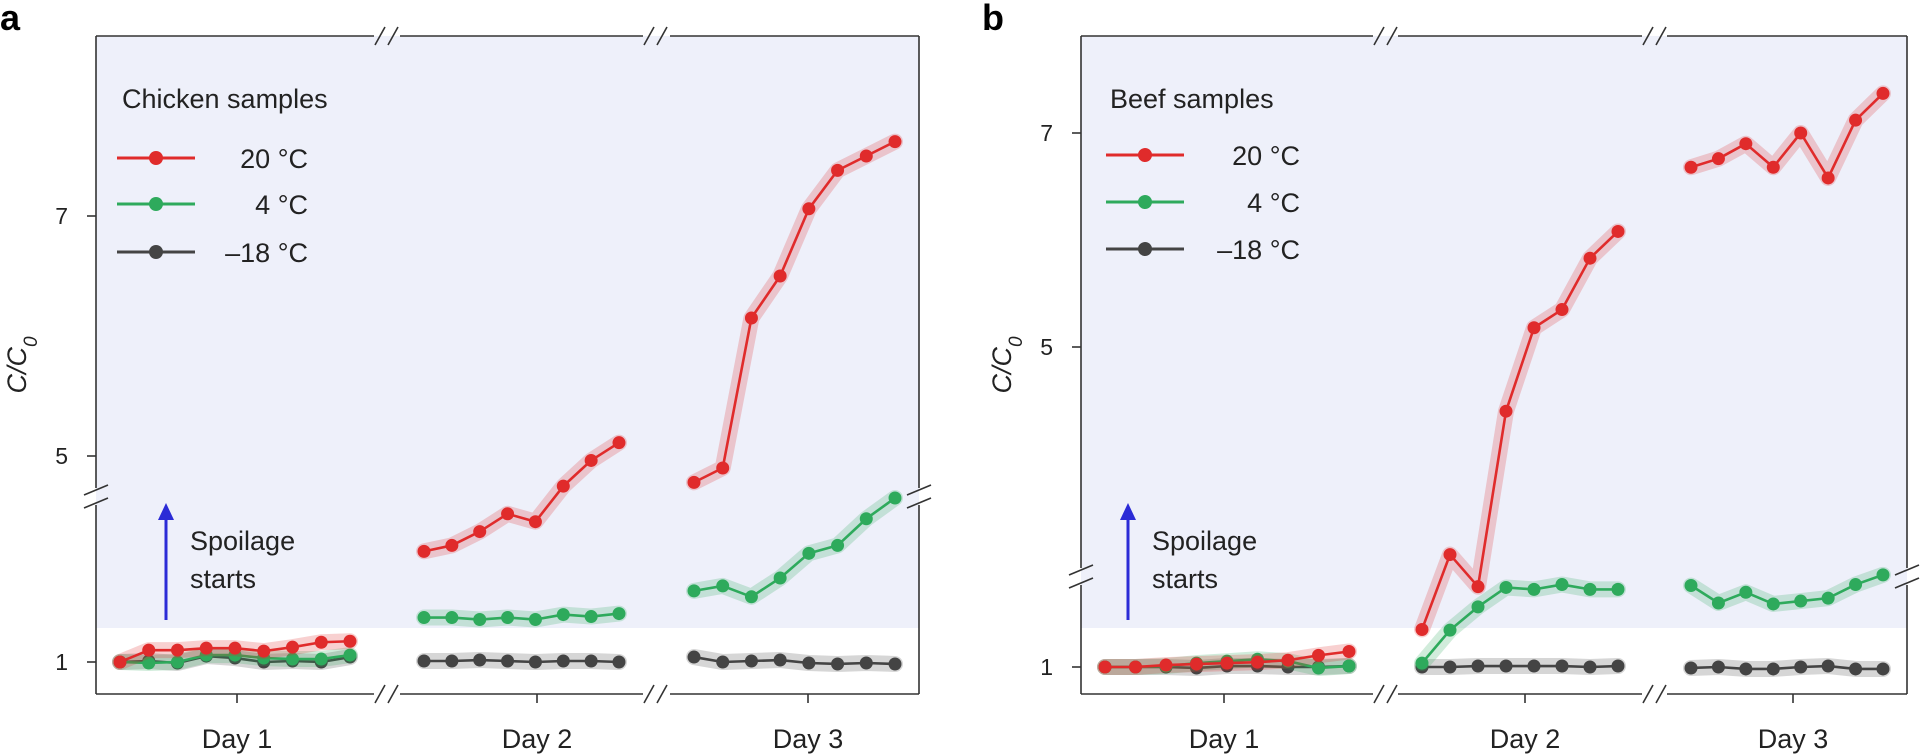  What do you see at coordinates (1508, 698) in the screenshot?
I see `panel-b-x-ticks` at bounding box center [1508, 698].